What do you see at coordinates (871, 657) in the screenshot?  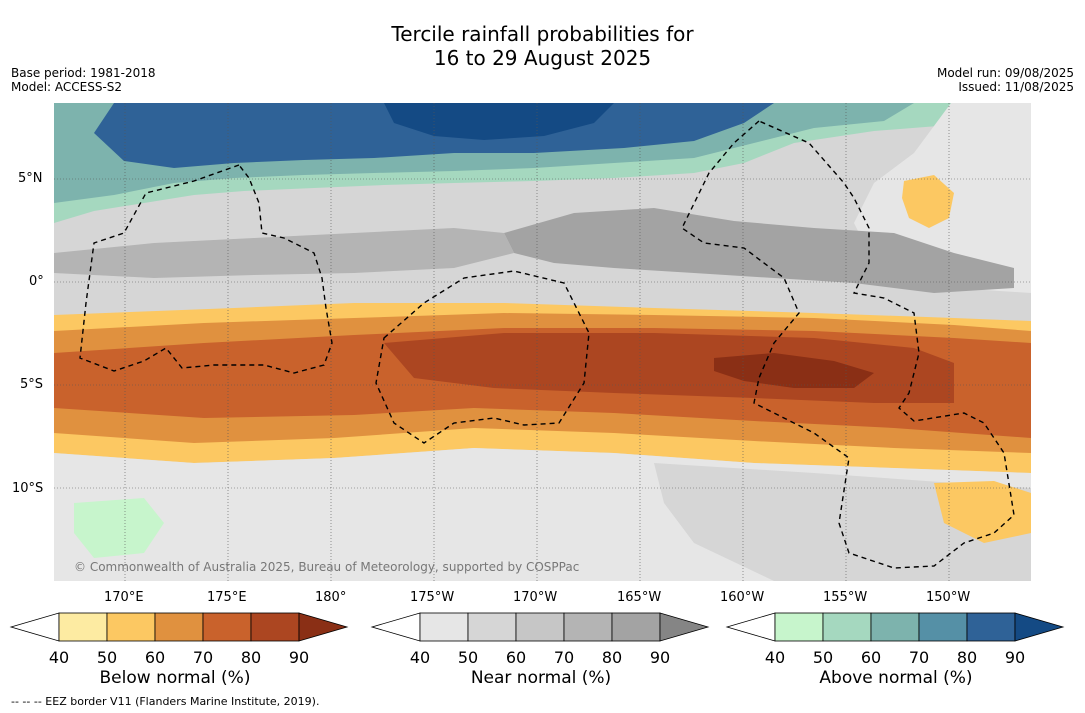 I see `colorbar-above-tick-2: 60` at bounding box center [871, 657].